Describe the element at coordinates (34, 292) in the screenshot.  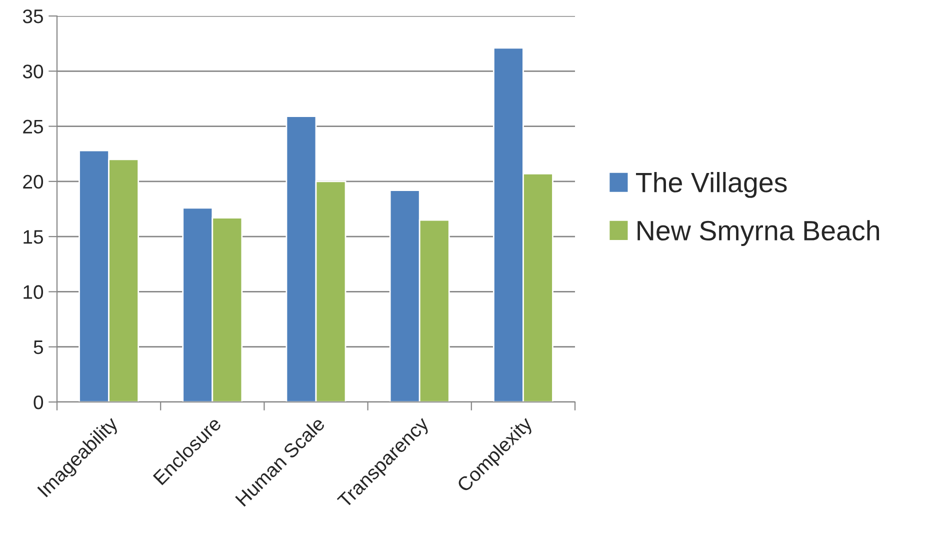
I see `y-tick-label: 10` at that location.